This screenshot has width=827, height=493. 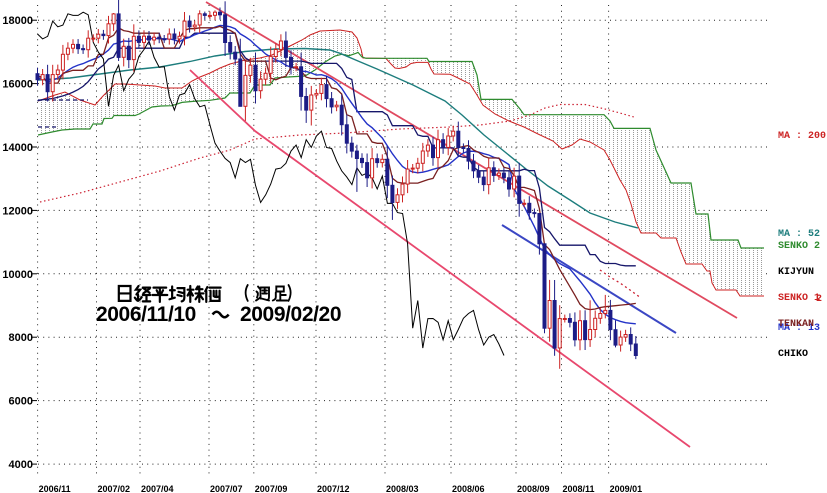 I want to click on svg-text: TENKAN, so click(x=796, y=324).